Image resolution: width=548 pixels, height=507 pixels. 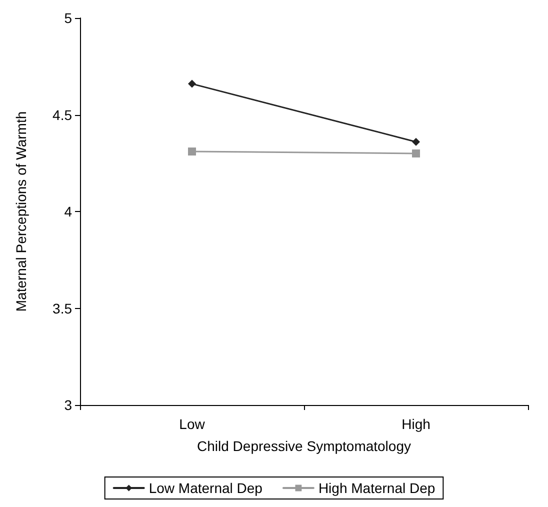 What do you see at coordinates (304, 446) in the screenshot?
I see `x-axis-title: Child Depressive Symptomatology` at bounding box center [304, 446].